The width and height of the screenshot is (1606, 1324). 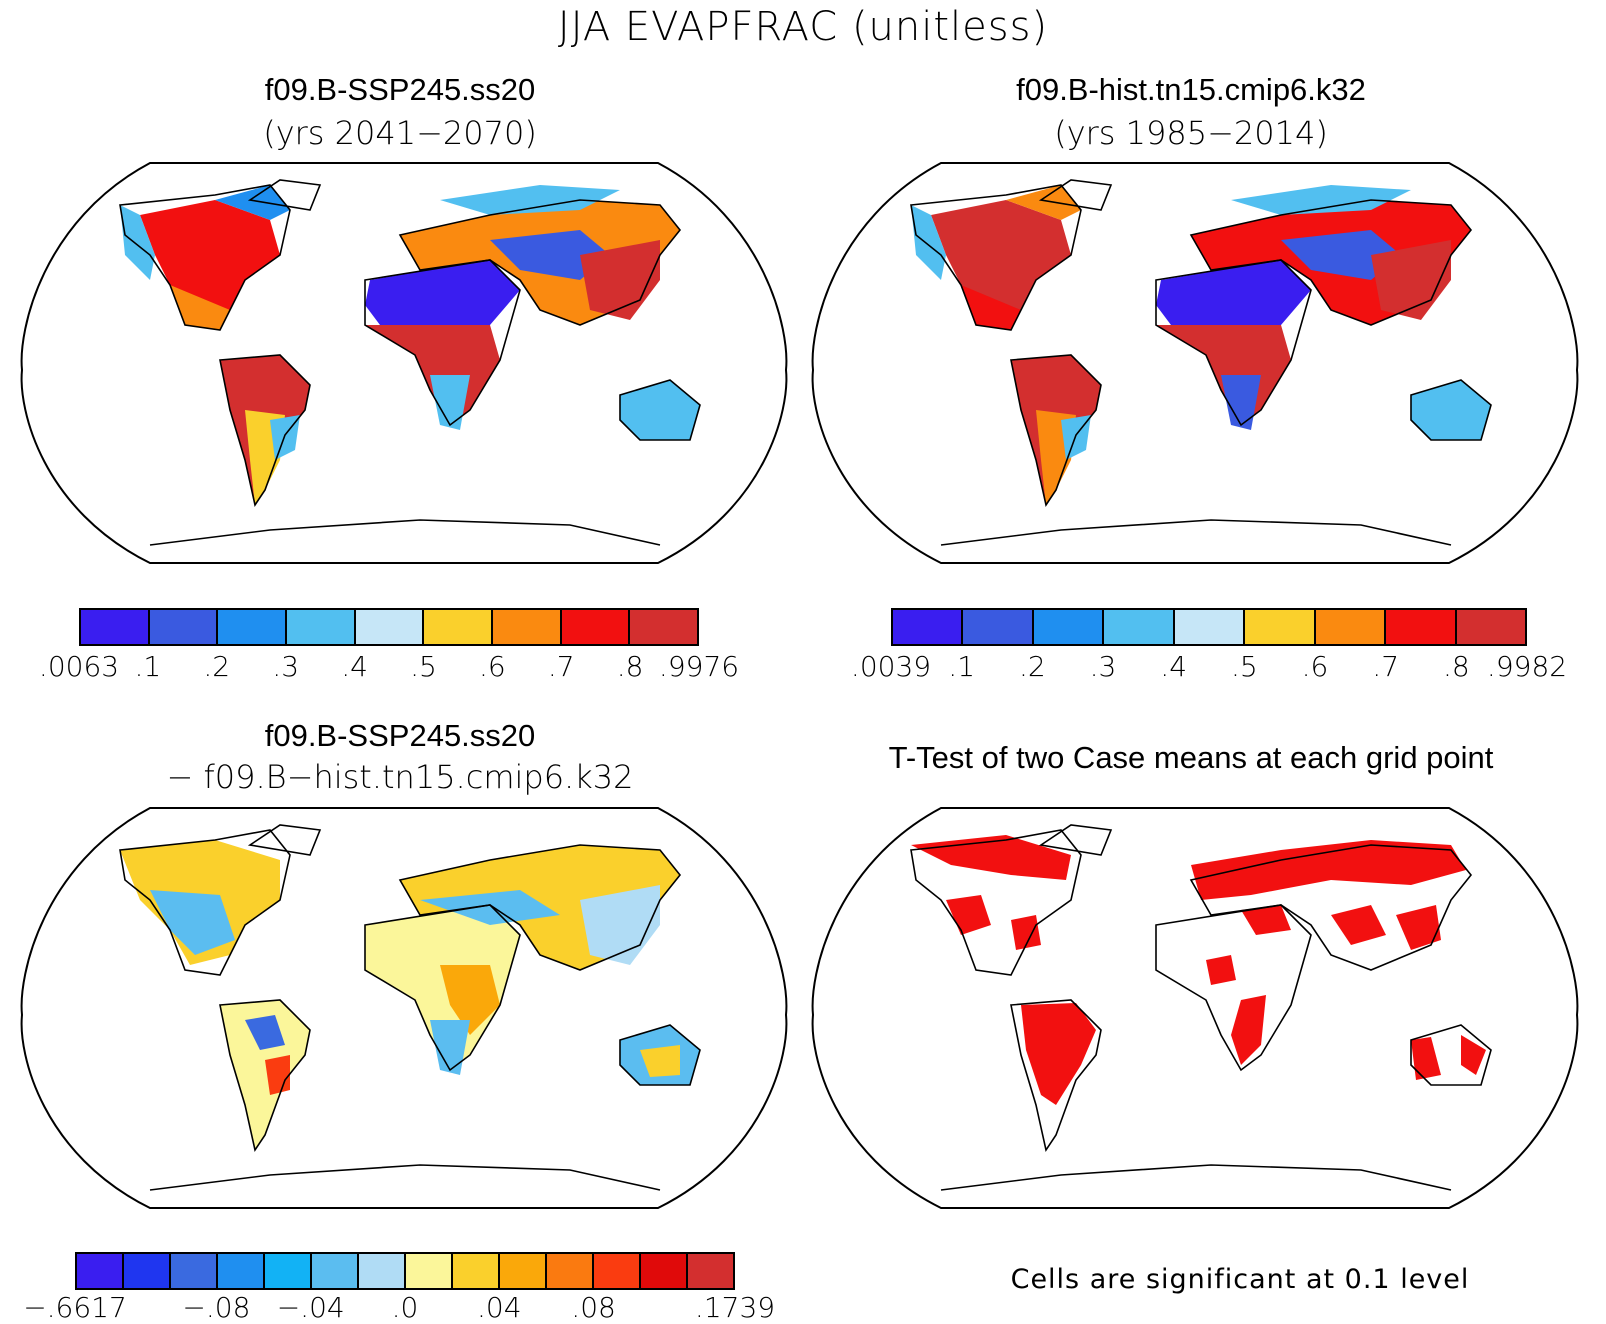 What do you see at coordinates (405, 1307) in the screenshot?
I see `colorbar-tick-label: .0` at bounding box center [405, 1307].